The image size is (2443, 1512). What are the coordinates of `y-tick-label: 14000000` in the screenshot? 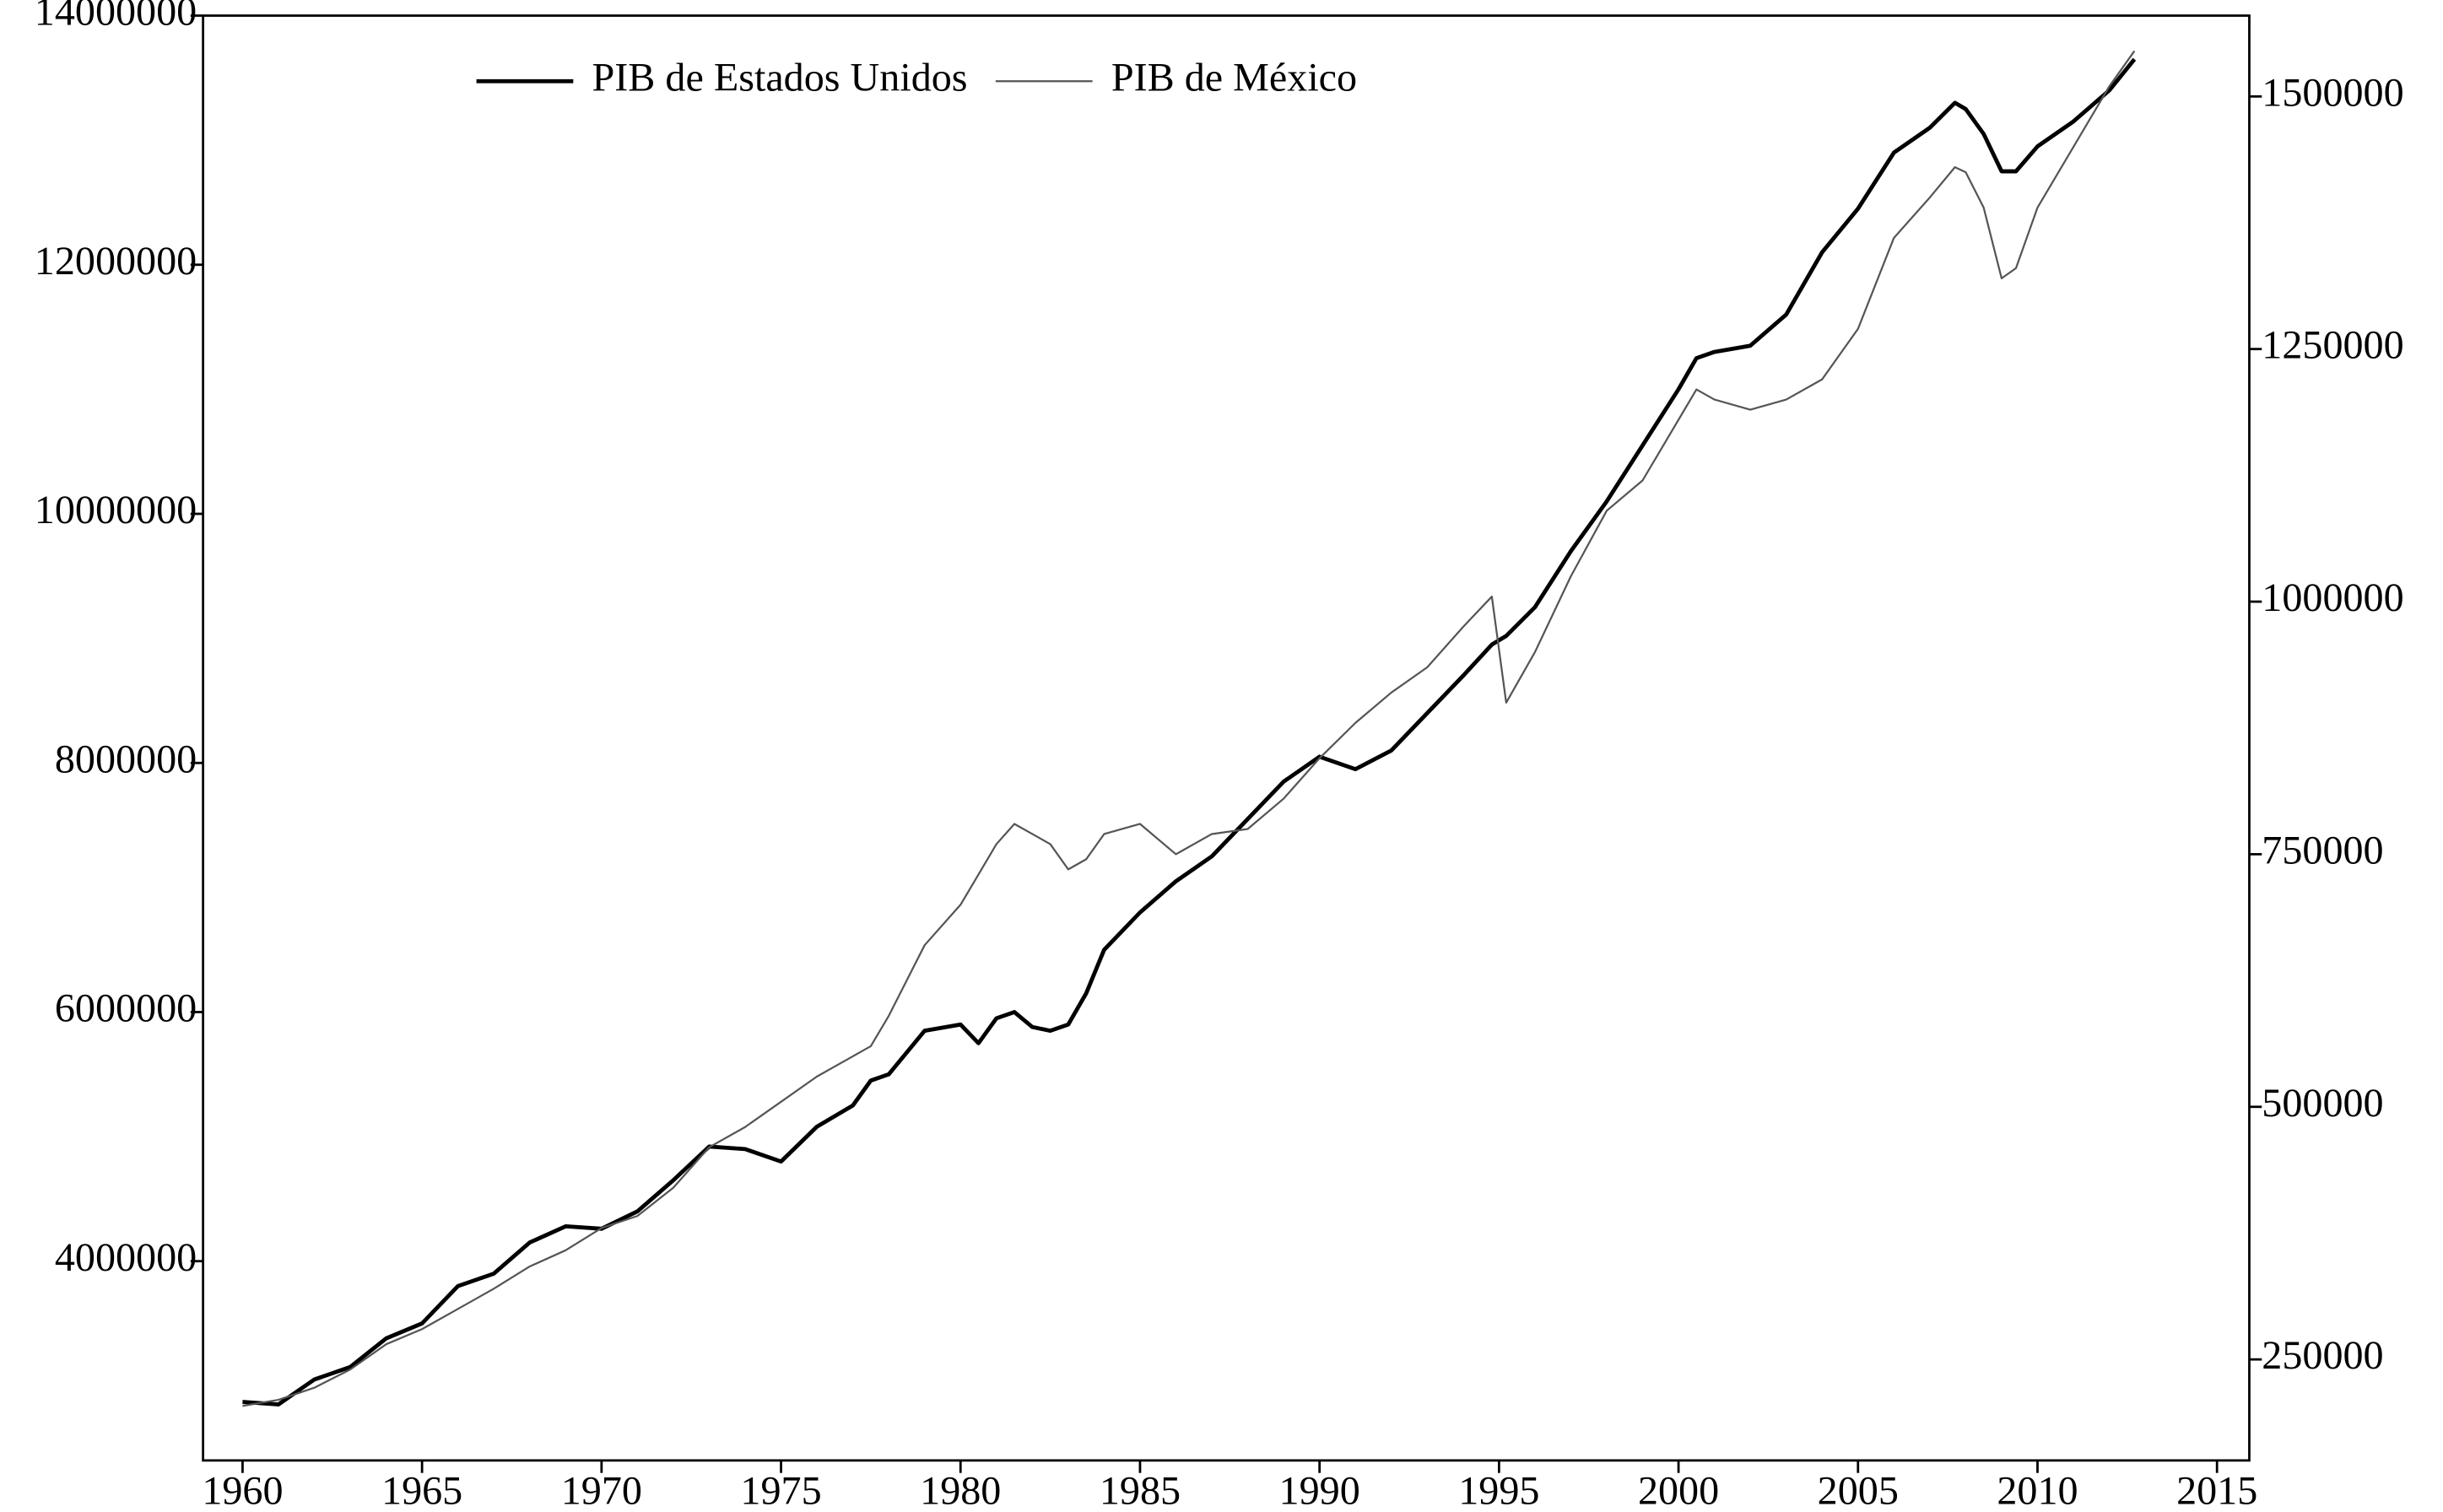 It's located at (116, 17).